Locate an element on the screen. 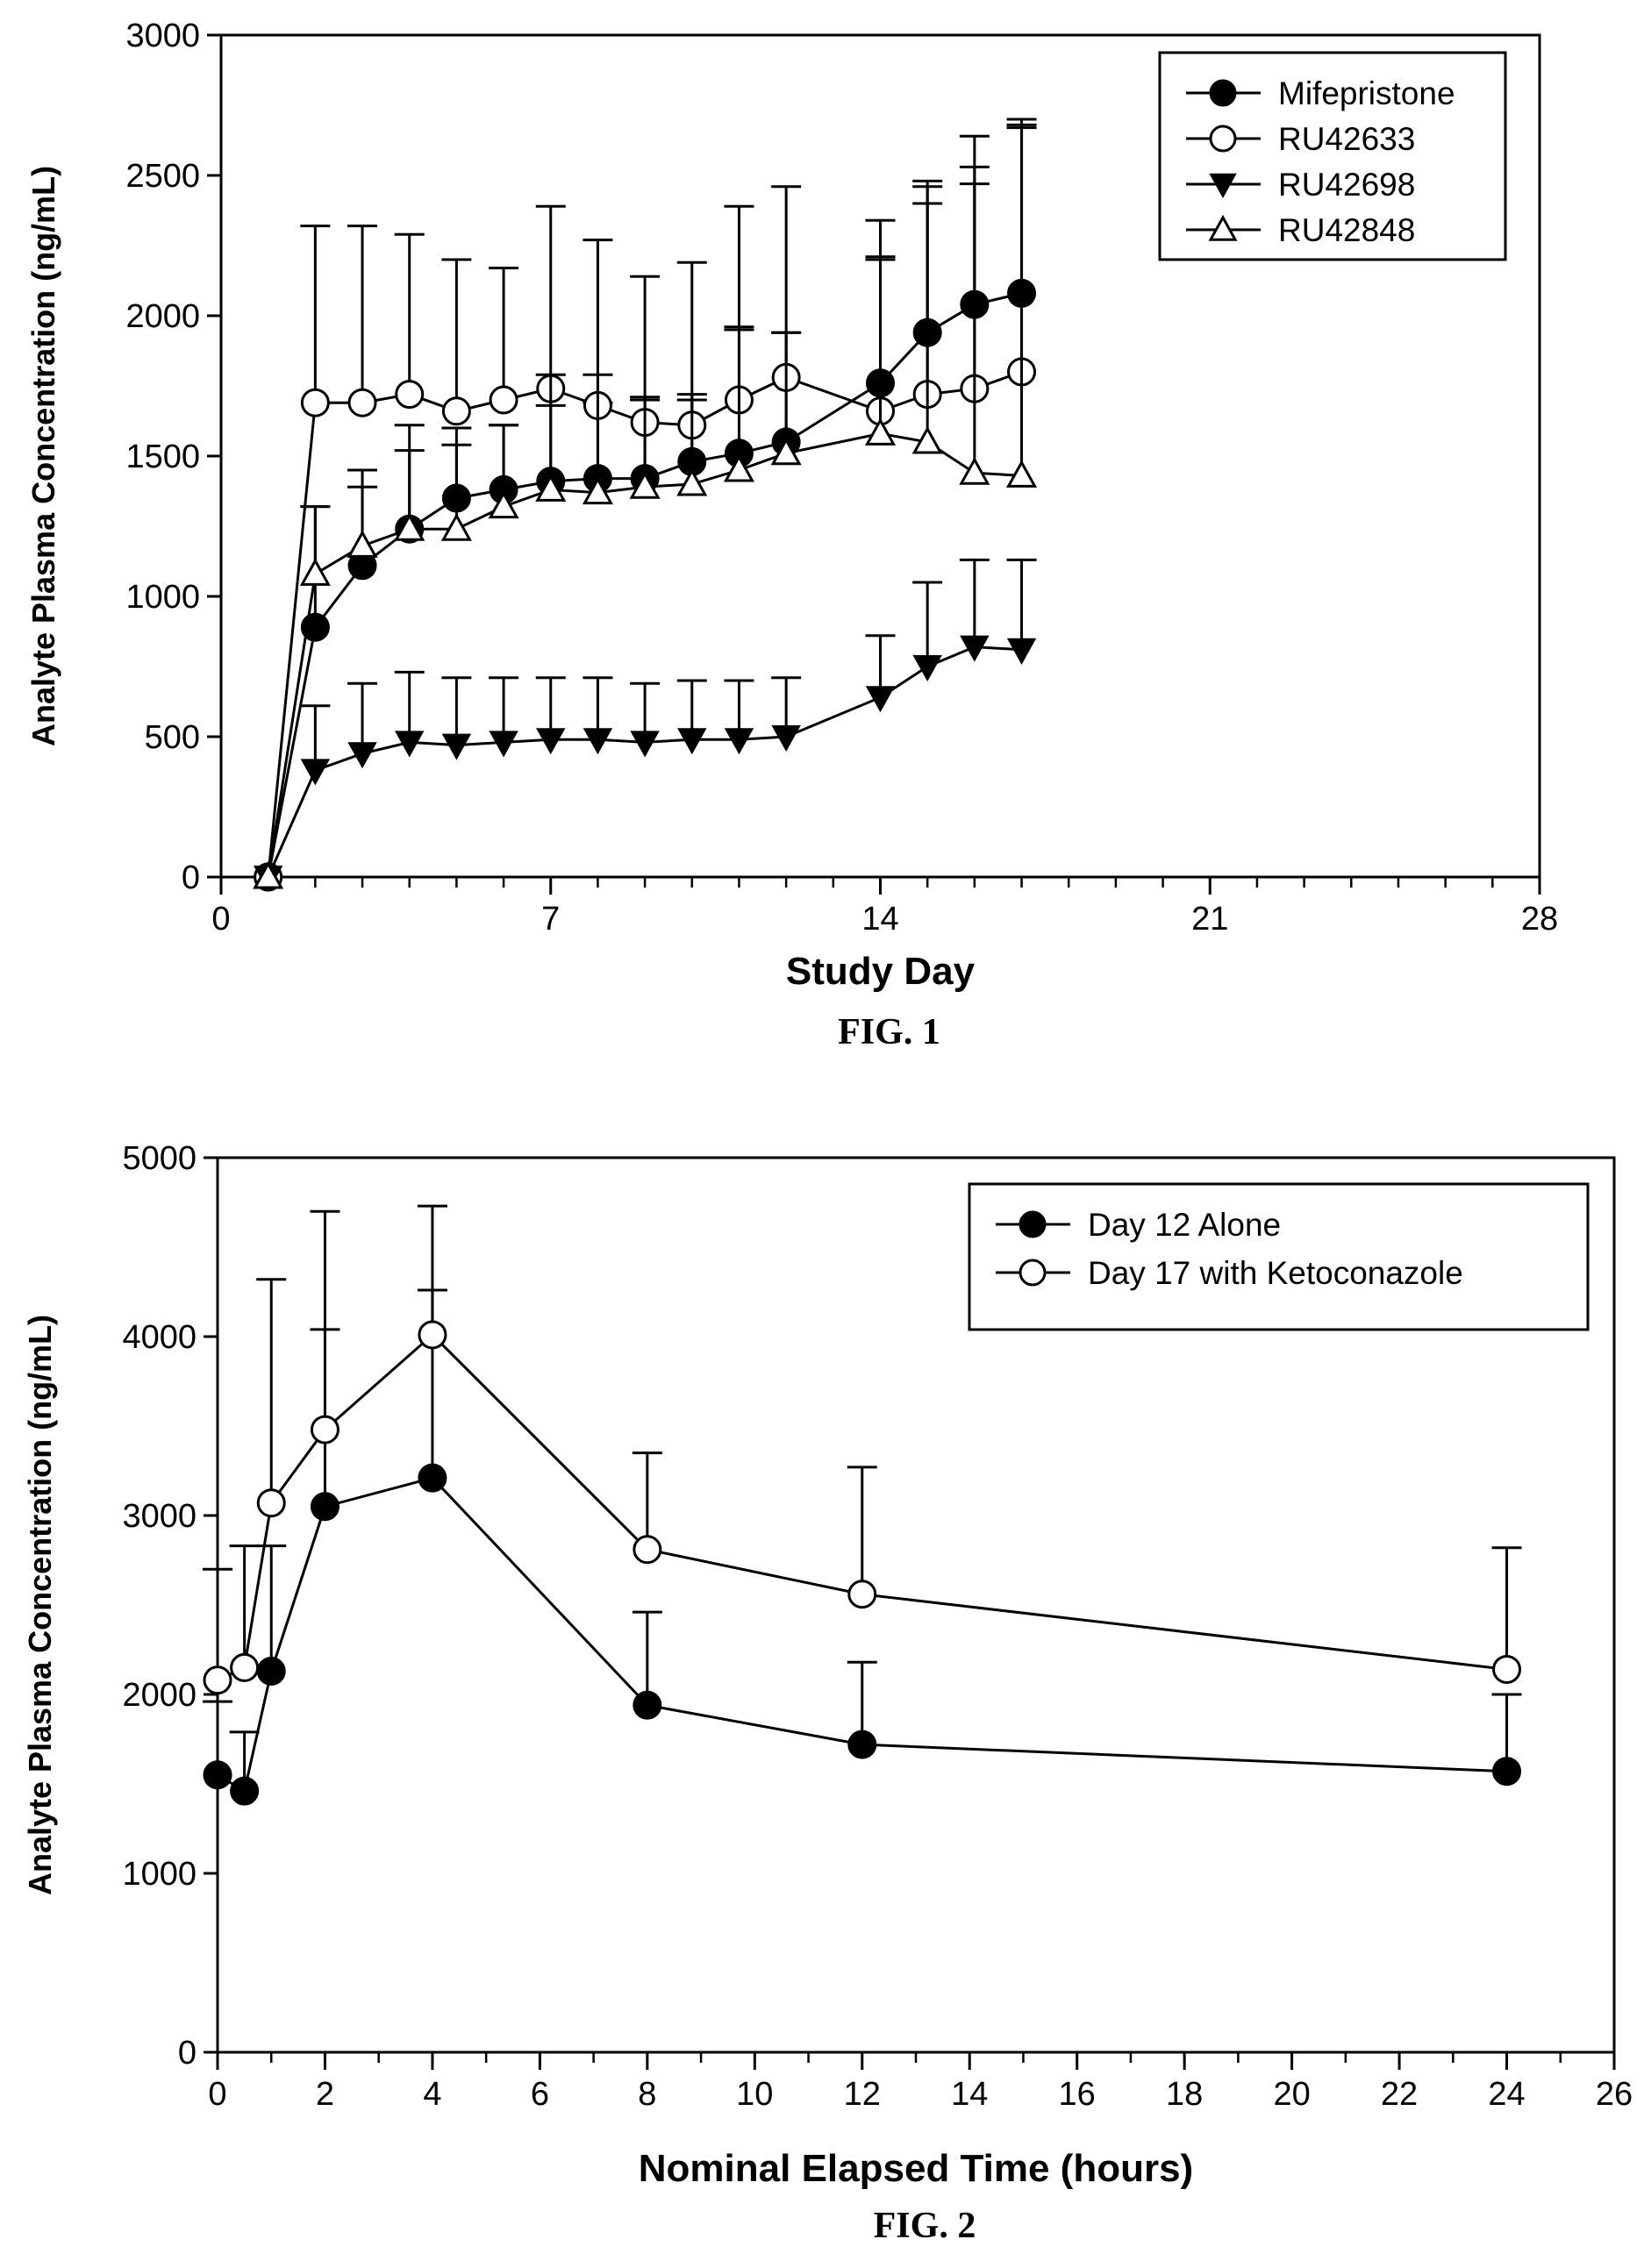 Image resolution: width=1644 pixels, height=2268 pixels. legend-label: Day 12 Alone is located at coordinates (1185, 1225).